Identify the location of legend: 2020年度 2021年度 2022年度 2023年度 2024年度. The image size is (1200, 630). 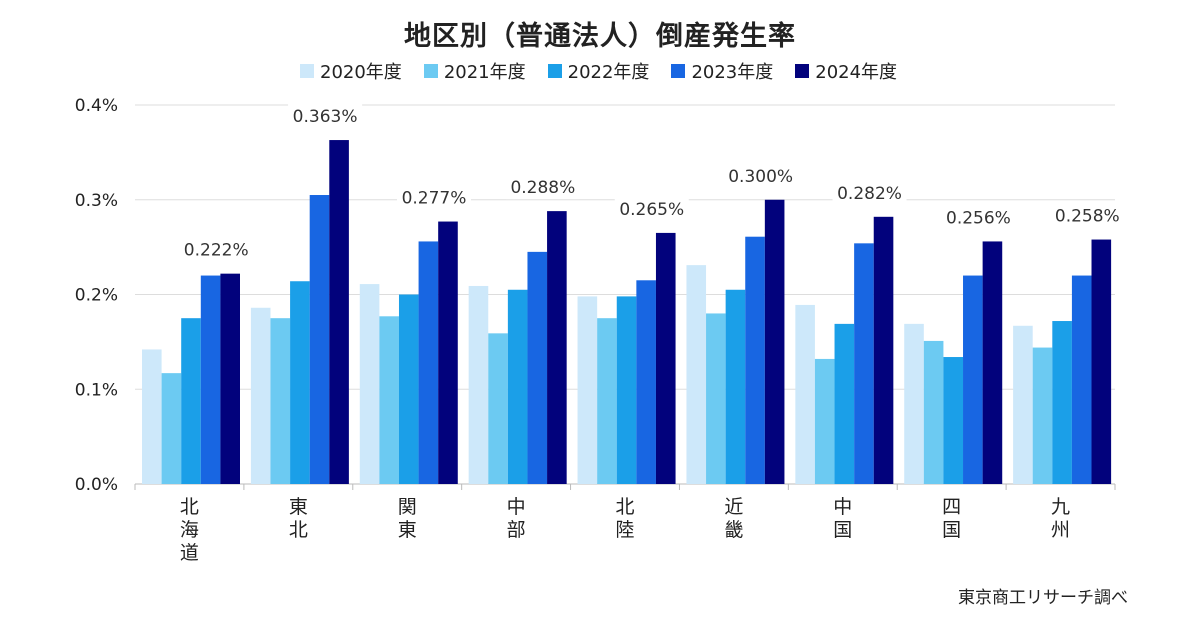
(598, 71).